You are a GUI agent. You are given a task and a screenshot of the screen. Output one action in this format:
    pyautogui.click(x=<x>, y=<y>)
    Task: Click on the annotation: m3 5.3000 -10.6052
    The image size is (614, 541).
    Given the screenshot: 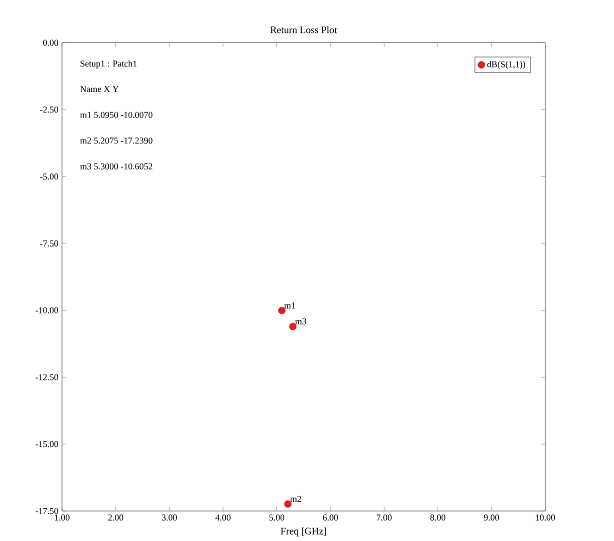 What is the action you would take?
    pyautogui.click(x=116, y=166)
    